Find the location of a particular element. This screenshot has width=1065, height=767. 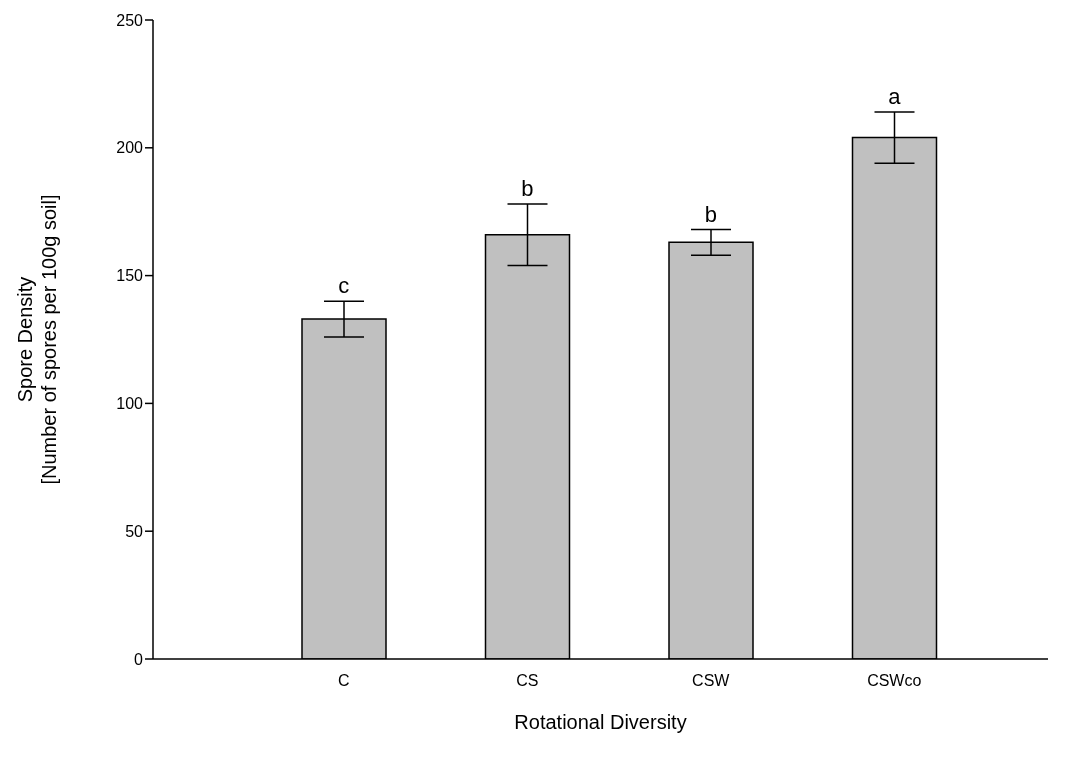

y-tick-label: 250 is located at coordinates (130, 20).